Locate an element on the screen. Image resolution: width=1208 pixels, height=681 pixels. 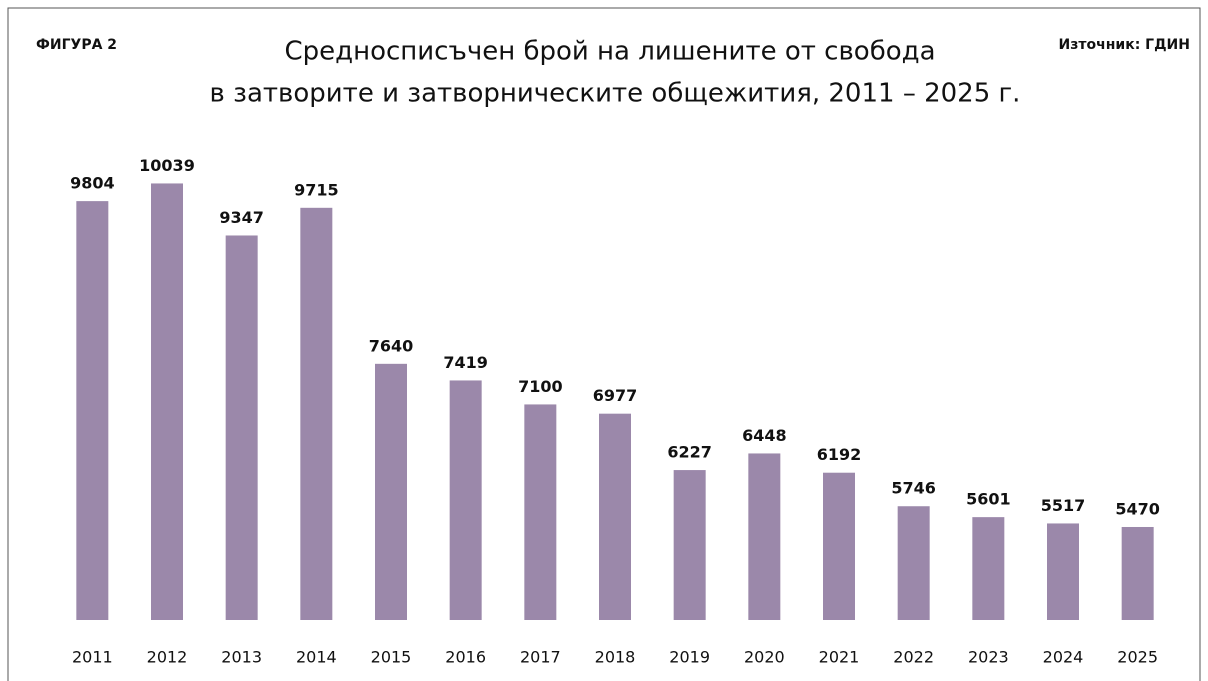
data-label: 7419 is located at coordinates (465, 362).